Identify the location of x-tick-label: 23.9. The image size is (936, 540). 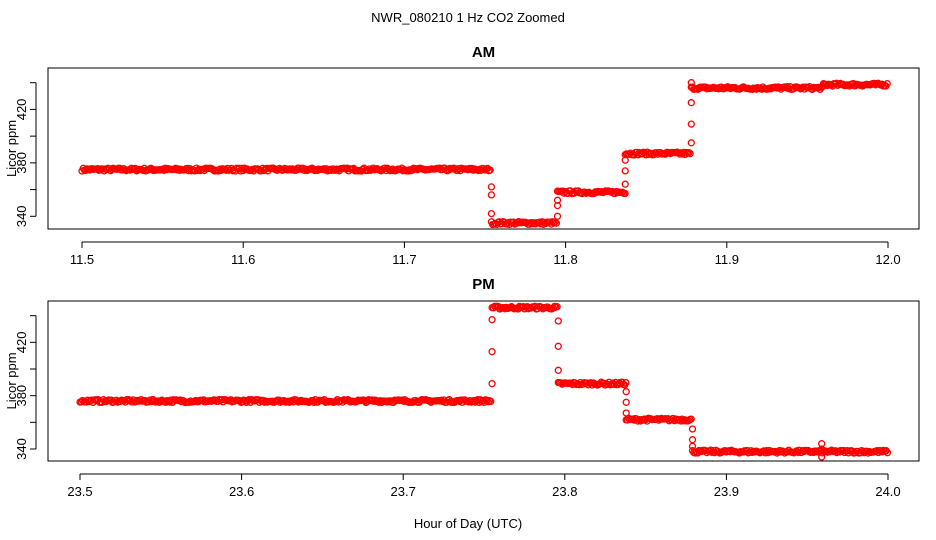
(726, 491).